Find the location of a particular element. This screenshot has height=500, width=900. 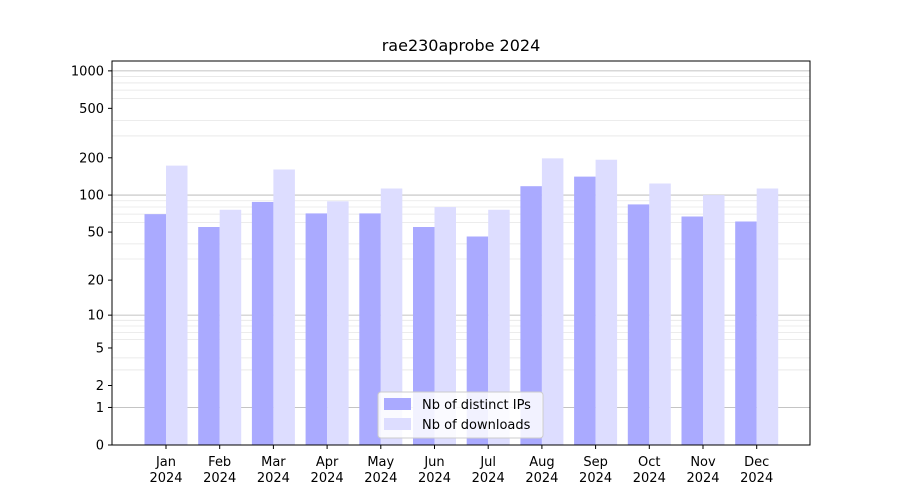

legend-label: Nb of downloads is located at coordinates (476, 425).